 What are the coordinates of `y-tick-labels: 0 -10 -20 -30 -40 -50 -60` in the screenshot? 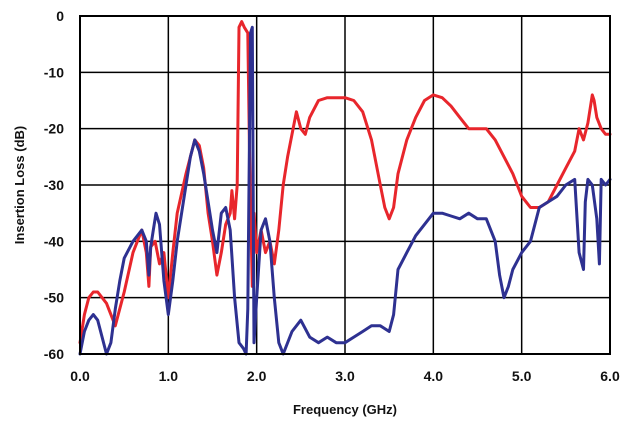 It's located at (54, 185).